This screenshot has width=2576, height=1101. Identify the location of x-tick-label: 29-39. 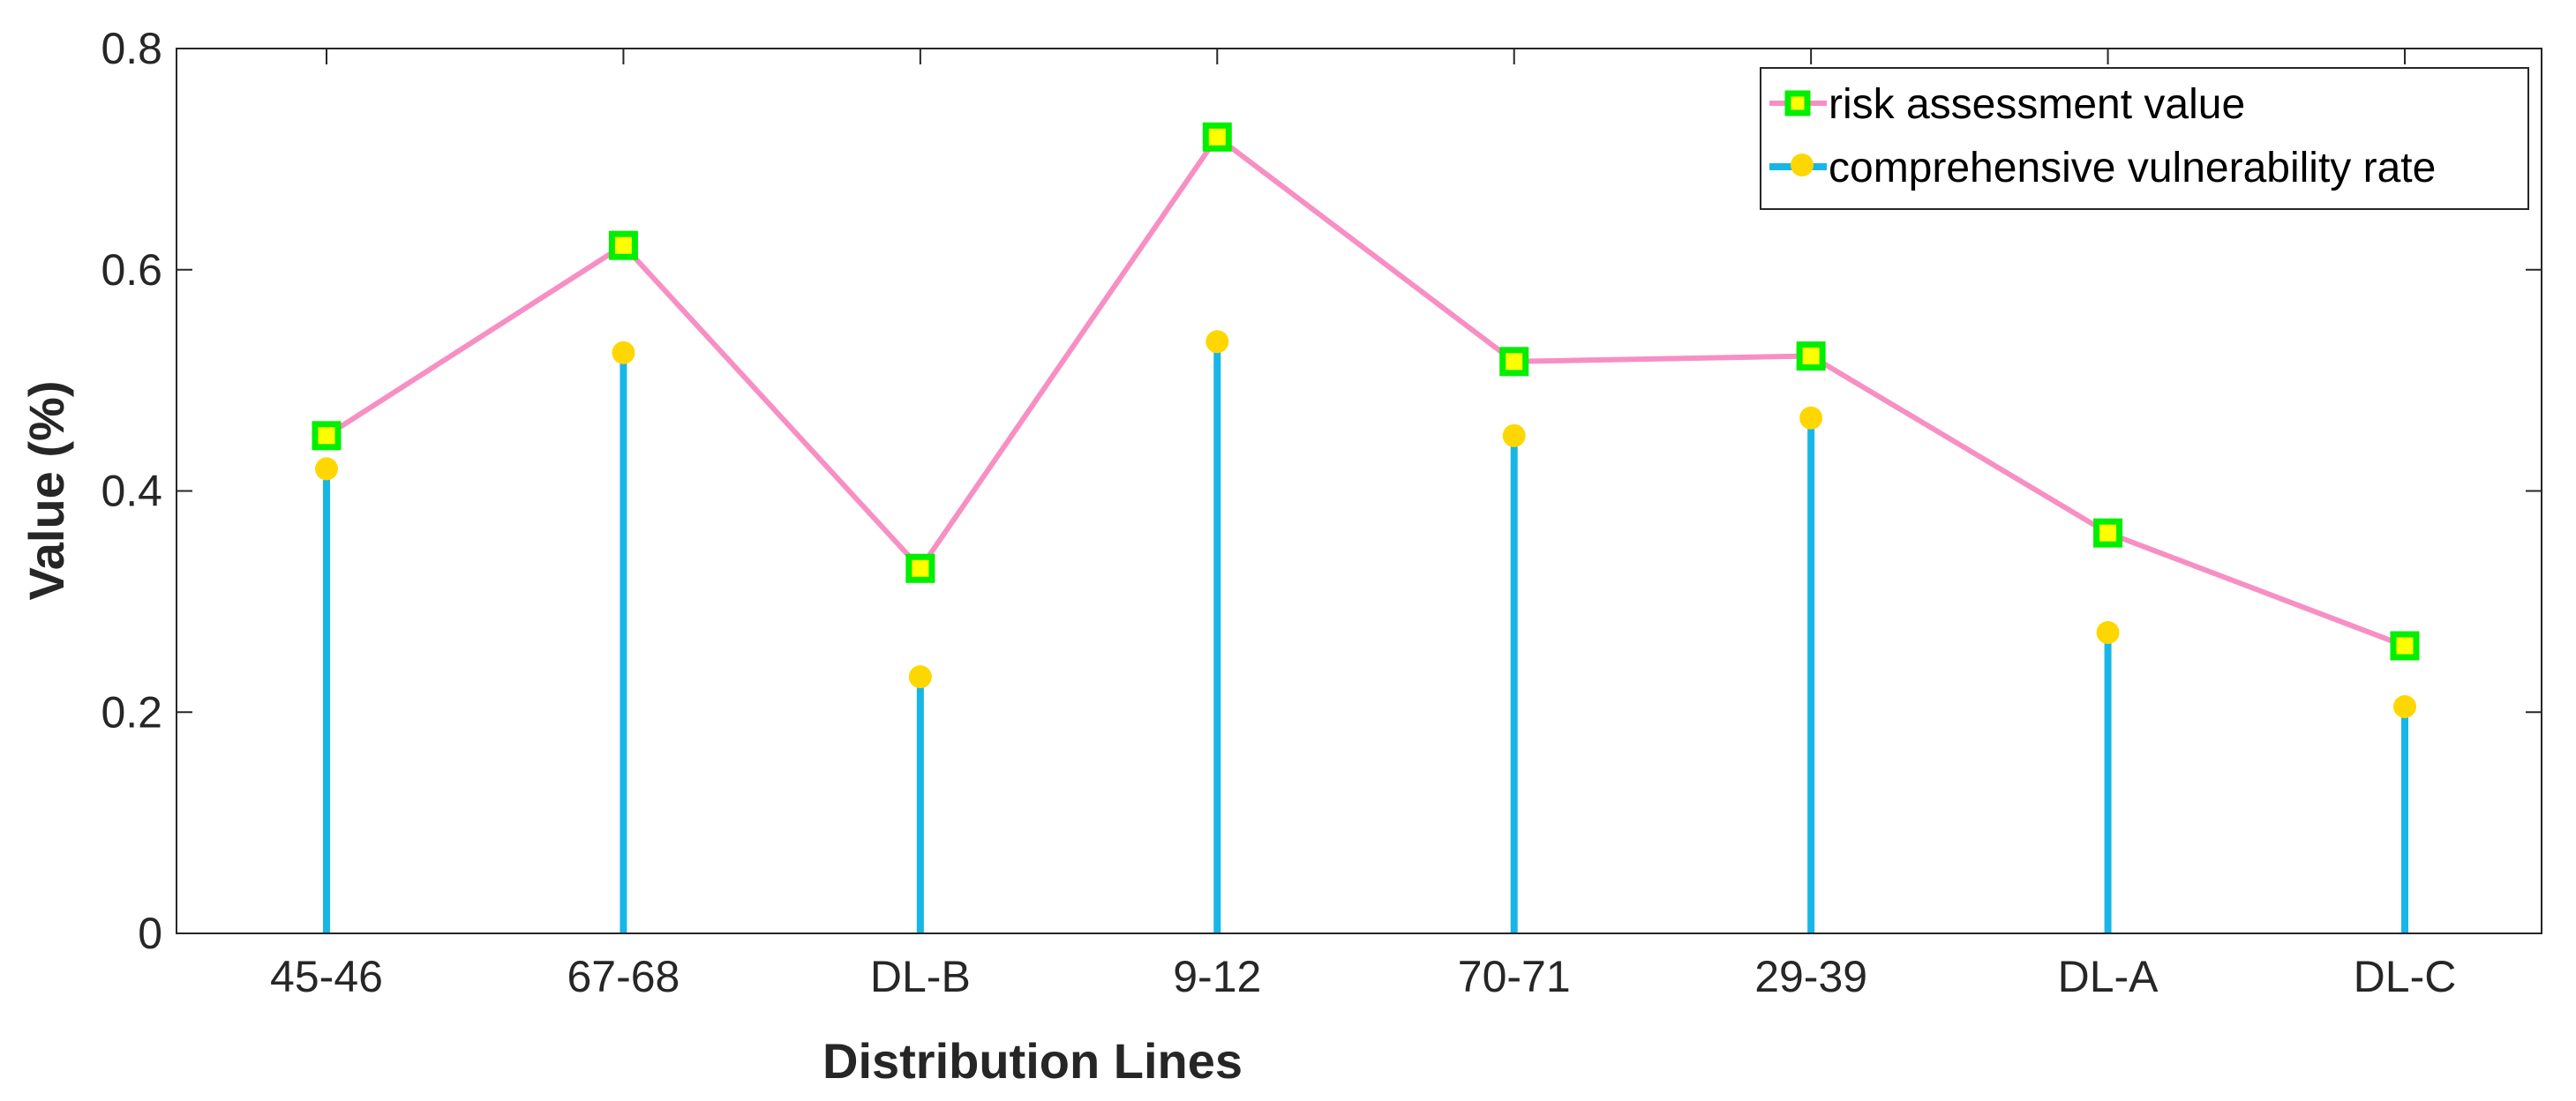
(1810, 977).